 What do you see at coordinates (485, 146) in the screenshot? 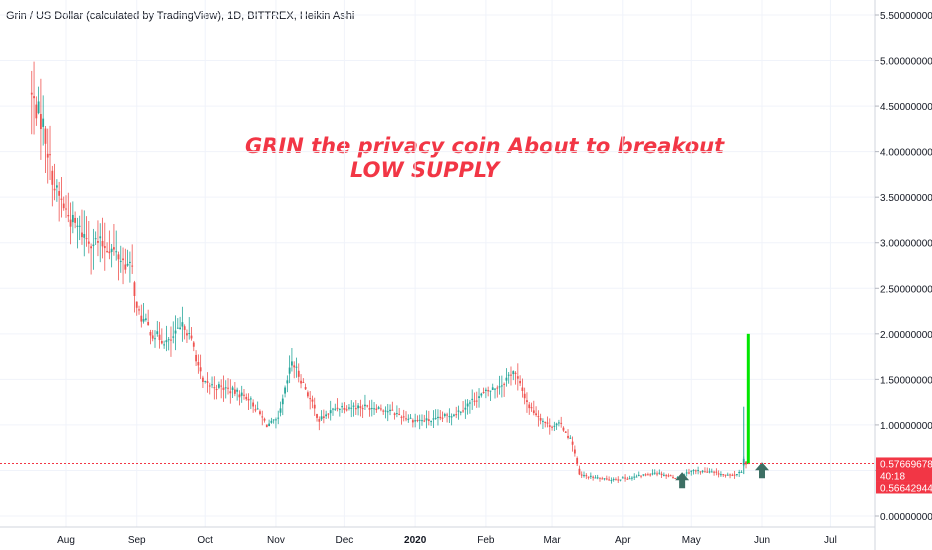
I see `annotation-headline: GRIN the privacy coin About to breakout` at bounding box center [485, 146].